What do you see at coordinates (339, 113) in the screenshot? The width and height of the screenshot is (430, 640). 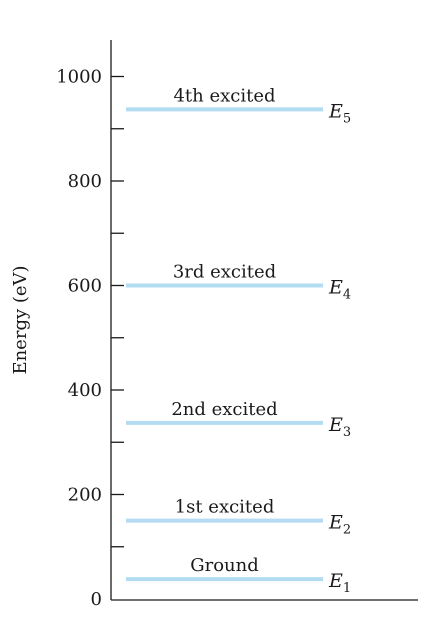 I see `energy-level-symbol: E5` at bounding box center [339, 113].